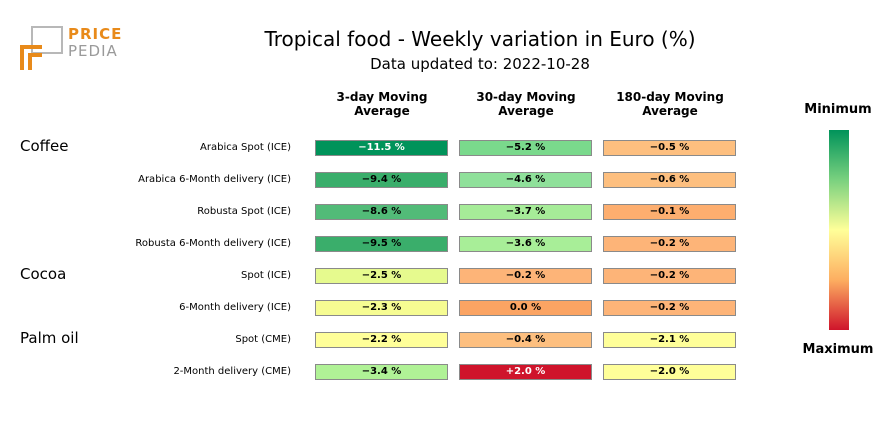 This screenshot has height=430, width=880. What do you see at coordinates (381, 308) in the screenshot?
I see `heatmap-cell: −2.3 %` at bounding box center [381, 308].